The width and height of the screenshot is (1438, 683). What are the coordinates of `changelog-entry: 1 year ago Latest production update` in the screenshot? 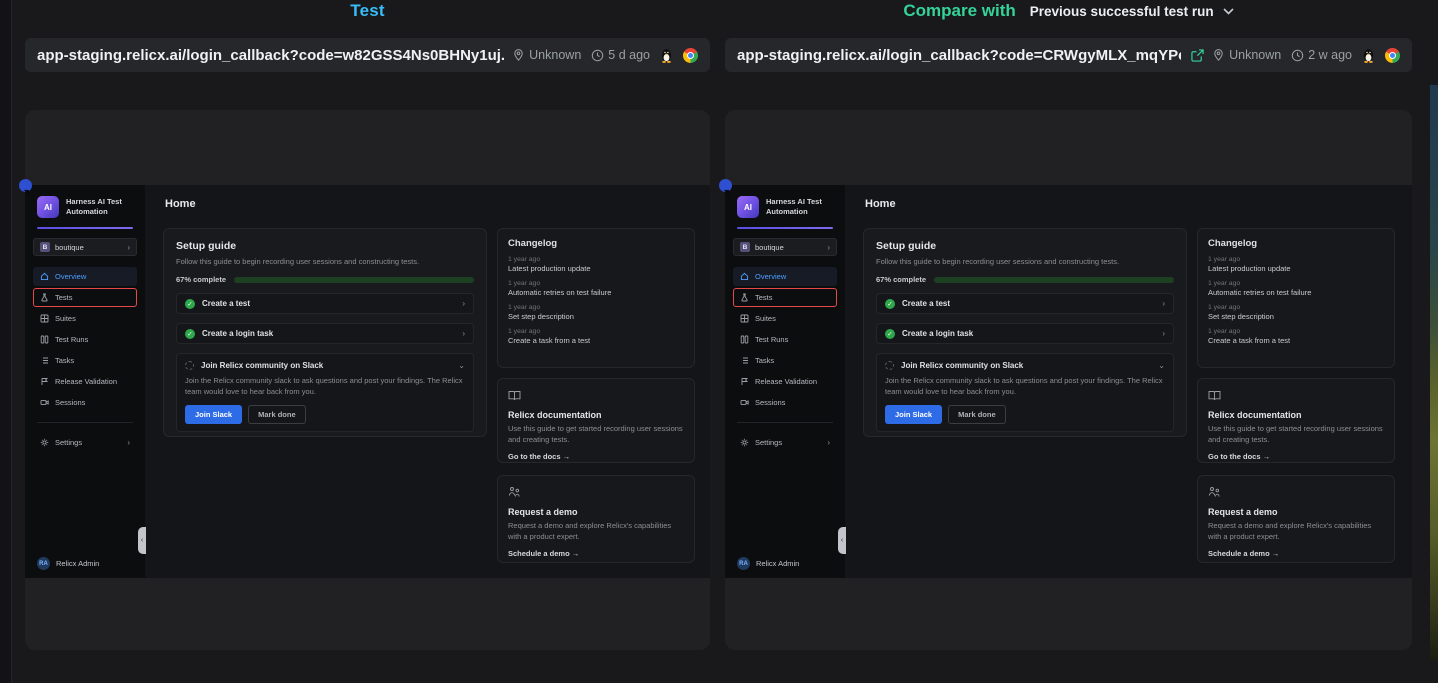 It's located at (1296, 264).